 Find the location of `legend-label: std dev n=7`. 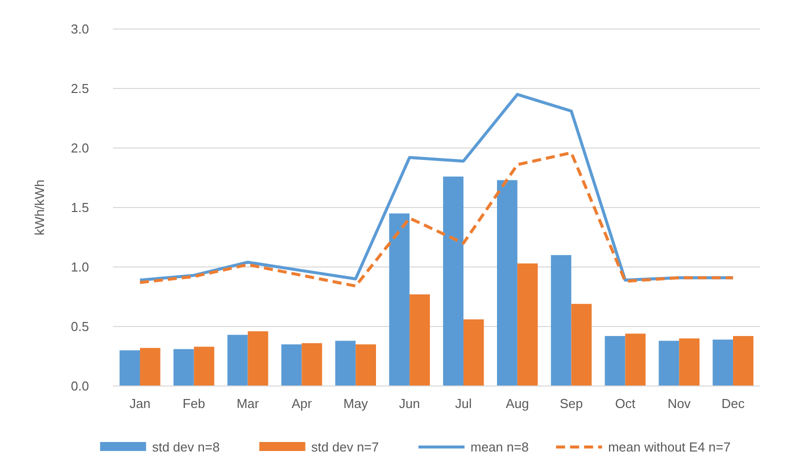

legend-label: std dev n=7 is located at coordinates (345, 447).